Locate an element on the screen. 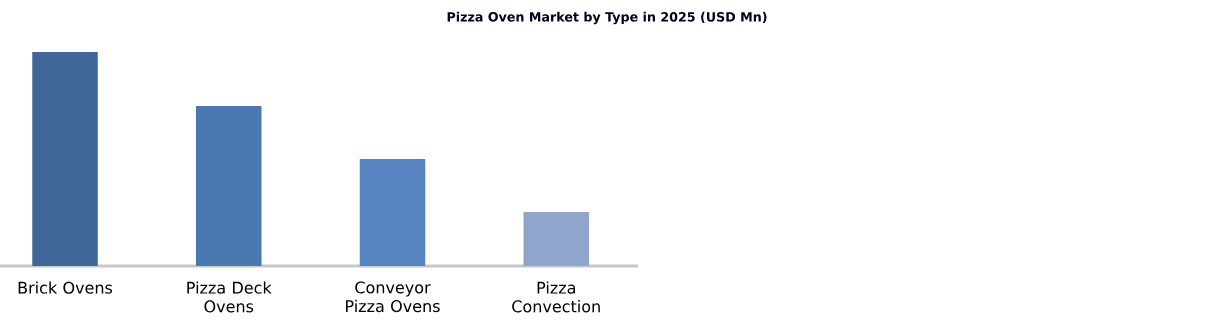 This screenshot has height=329, width=1214. chart-title: Pizza Oven Market by Type in 2025 (USD Mn) is located at coordinates (607, 18).